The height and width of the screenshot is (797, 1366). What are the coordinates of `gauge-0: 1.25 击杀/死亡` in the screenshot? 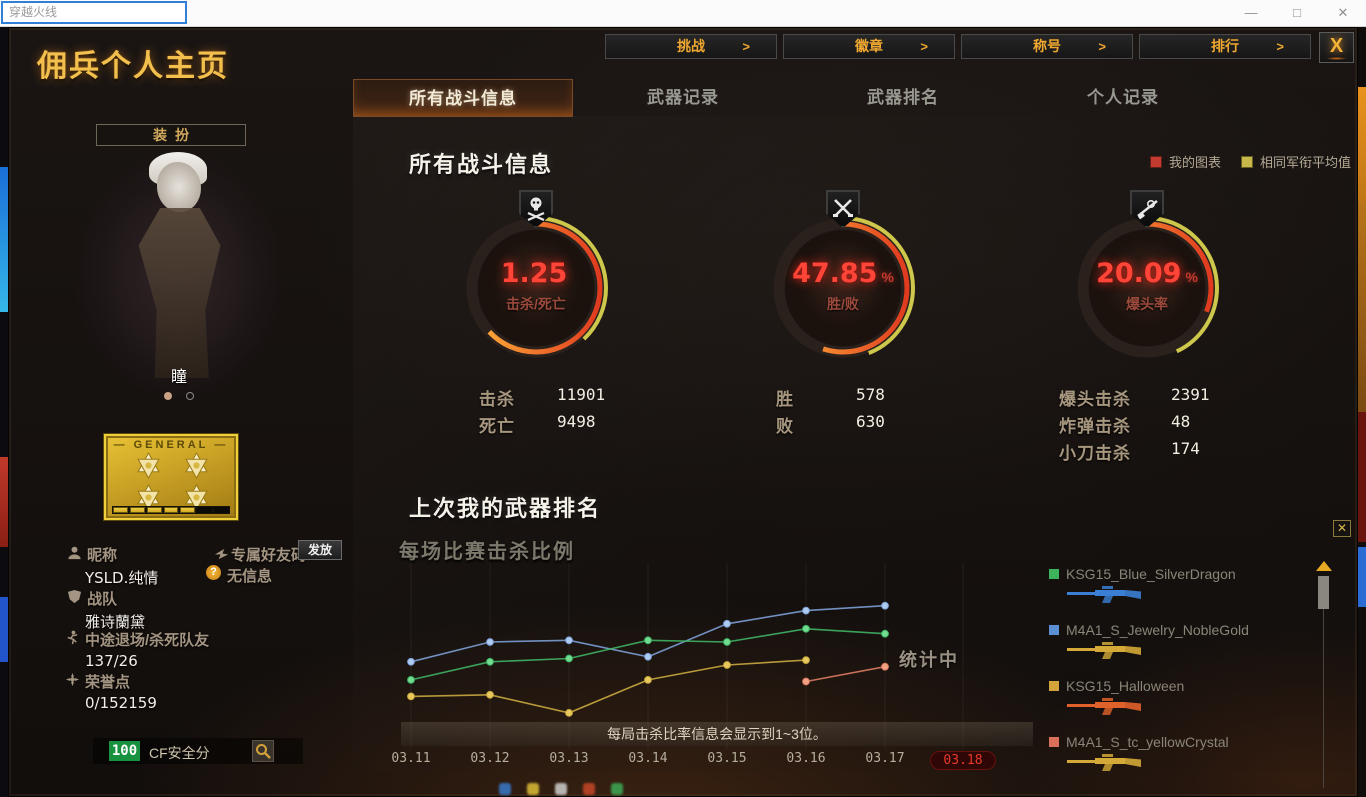 It's located at (536, 290).